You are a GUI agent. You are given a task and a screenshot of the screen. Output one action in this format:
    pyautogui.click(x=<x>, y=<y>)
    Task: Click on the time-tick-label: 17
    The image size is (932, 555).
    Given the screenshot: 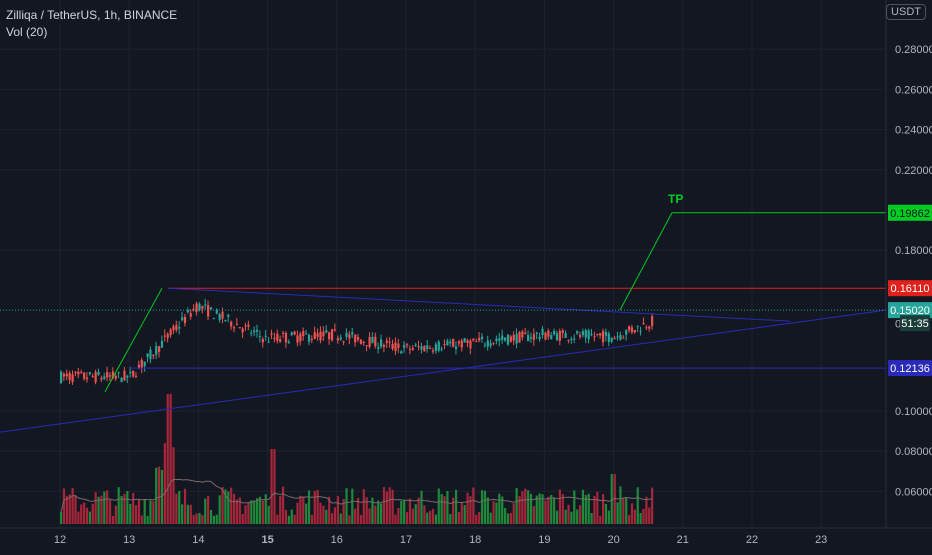 What is the action you would take?
    pyautogui.click(x=406, y=540)
    